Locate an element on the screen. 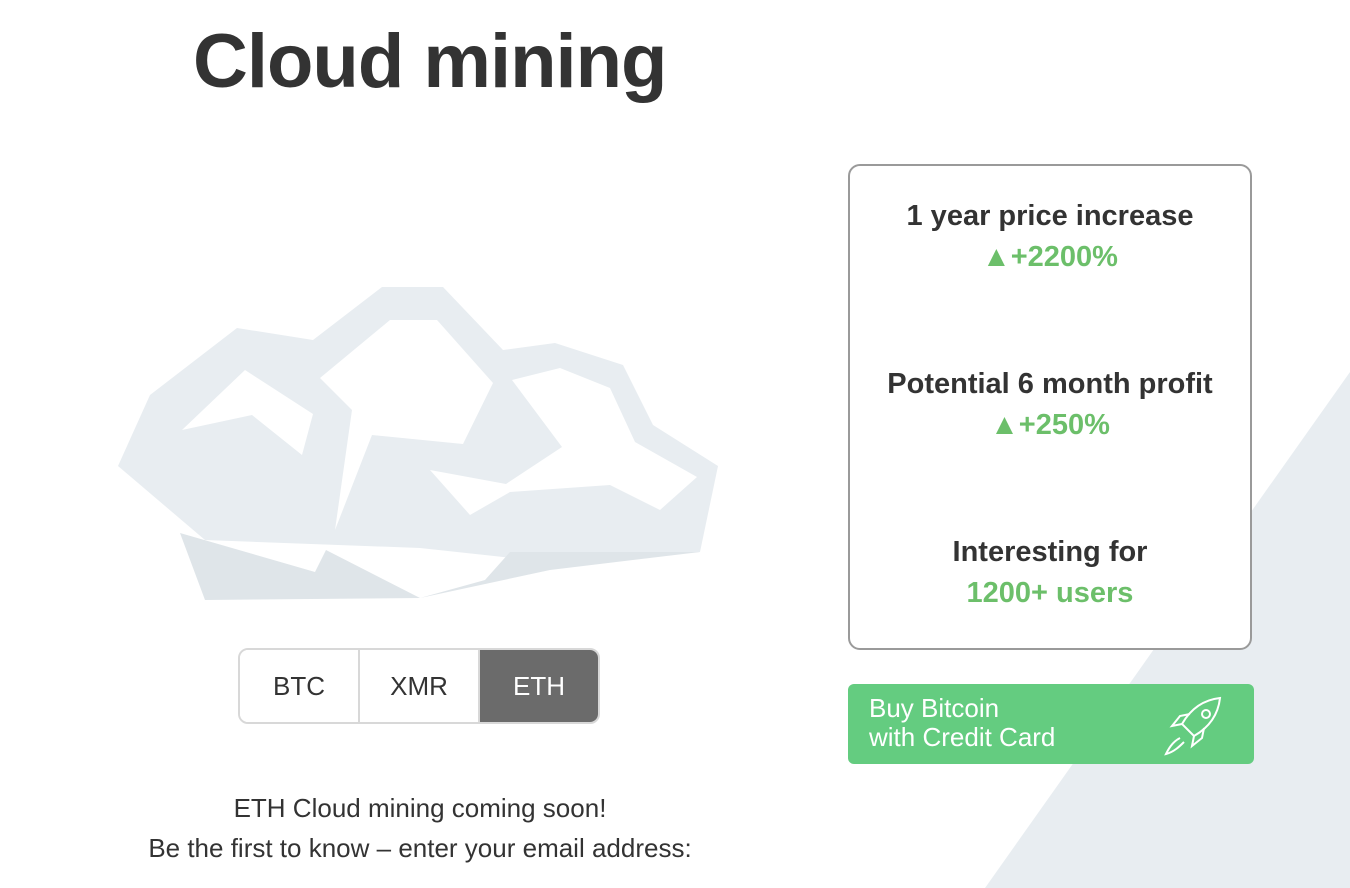 The height and width of the screenshot is (888, 1350). page-title: Cloud mining is located at coordinates (430, 61).